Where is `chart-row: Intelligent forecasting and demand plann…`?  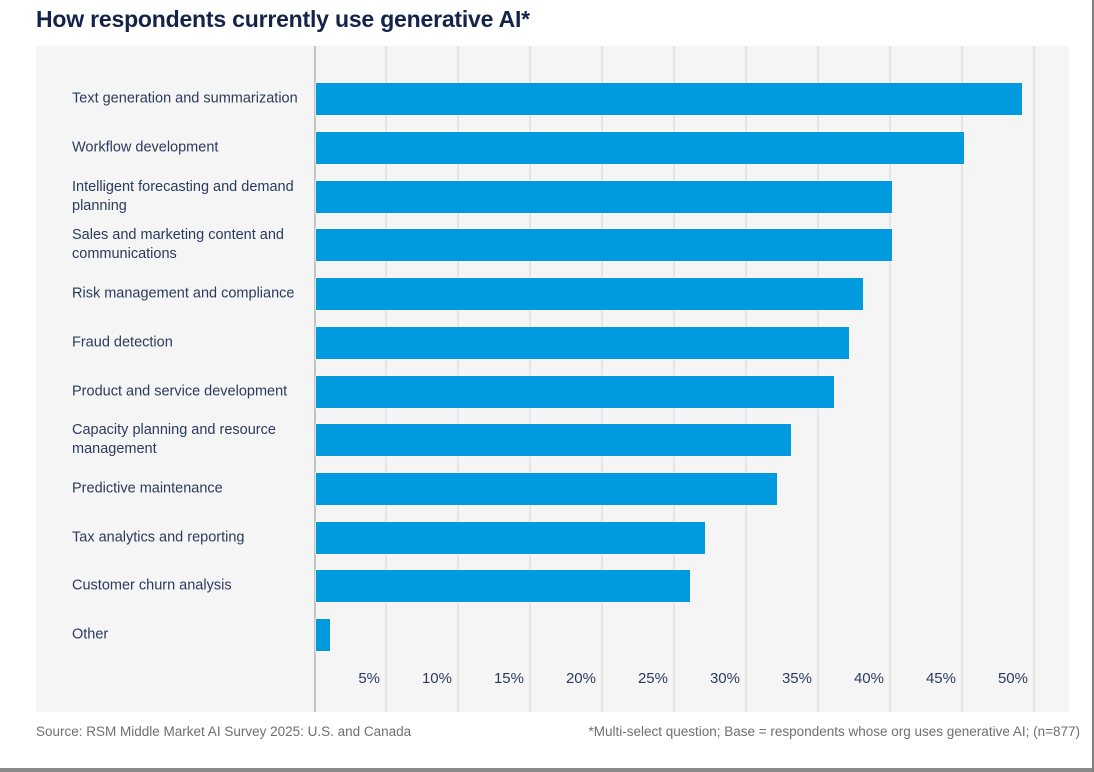
chart-row: Intelligent forecasting and demand plann… is located at coordinates (552, 196).